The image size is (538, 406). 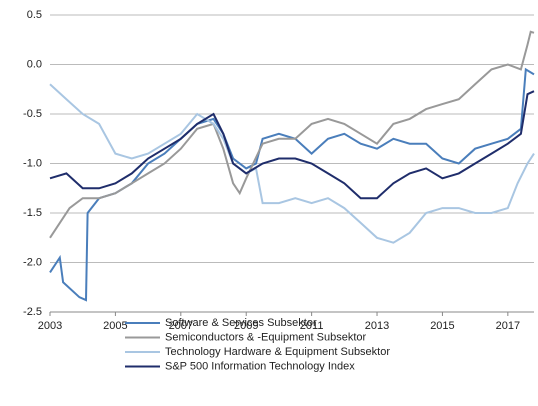 What do you see at coordinates (246, 326) in the screenshot?
I see `x-tick-label: 2009` at bounding box center [246, 326].